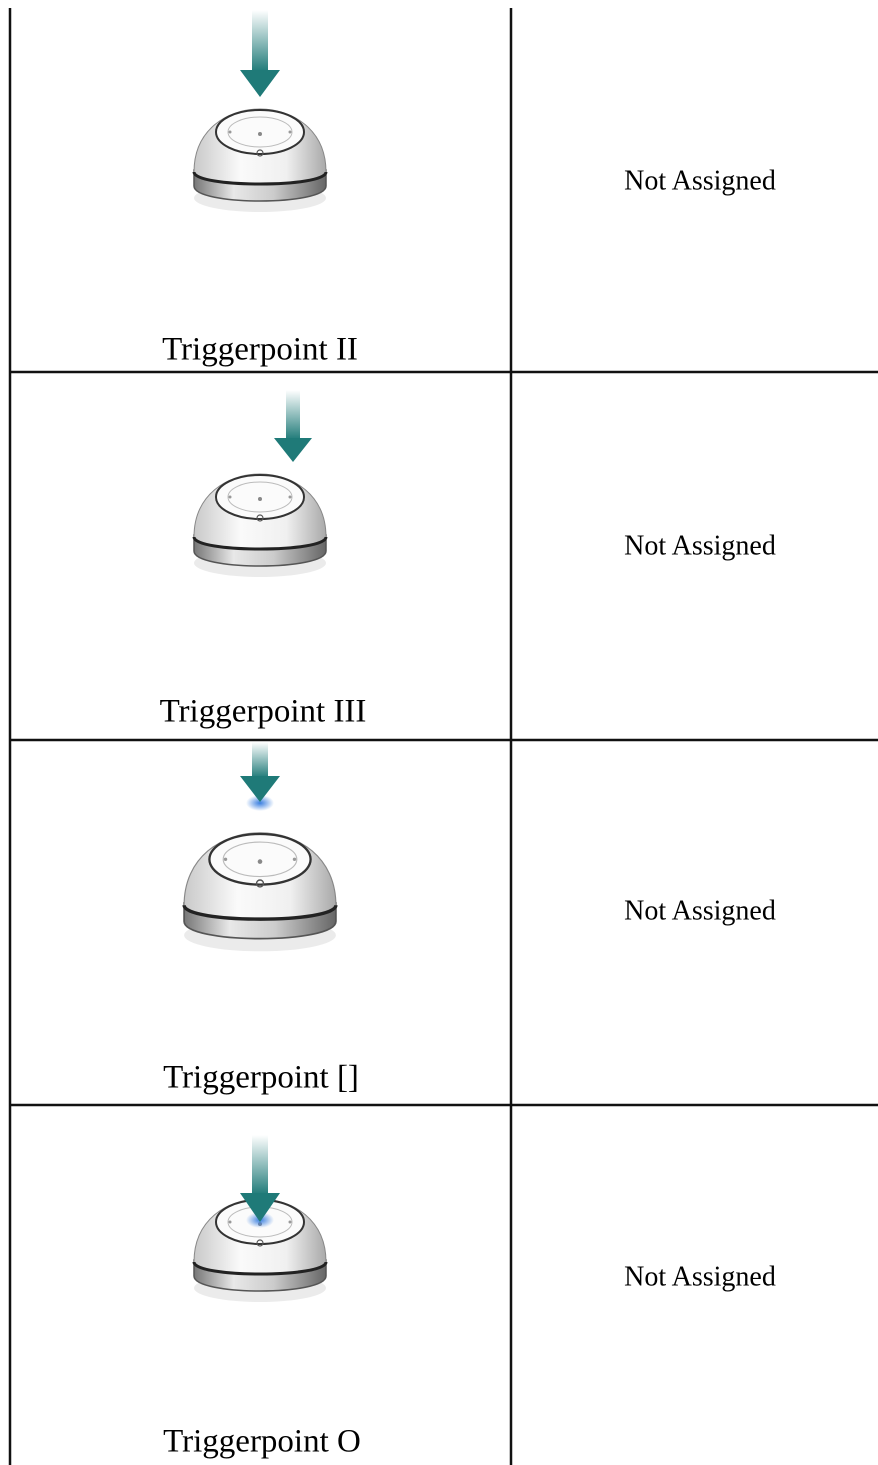  I want to click on trigger-label: Triggerpoint II, so click(260, 350).